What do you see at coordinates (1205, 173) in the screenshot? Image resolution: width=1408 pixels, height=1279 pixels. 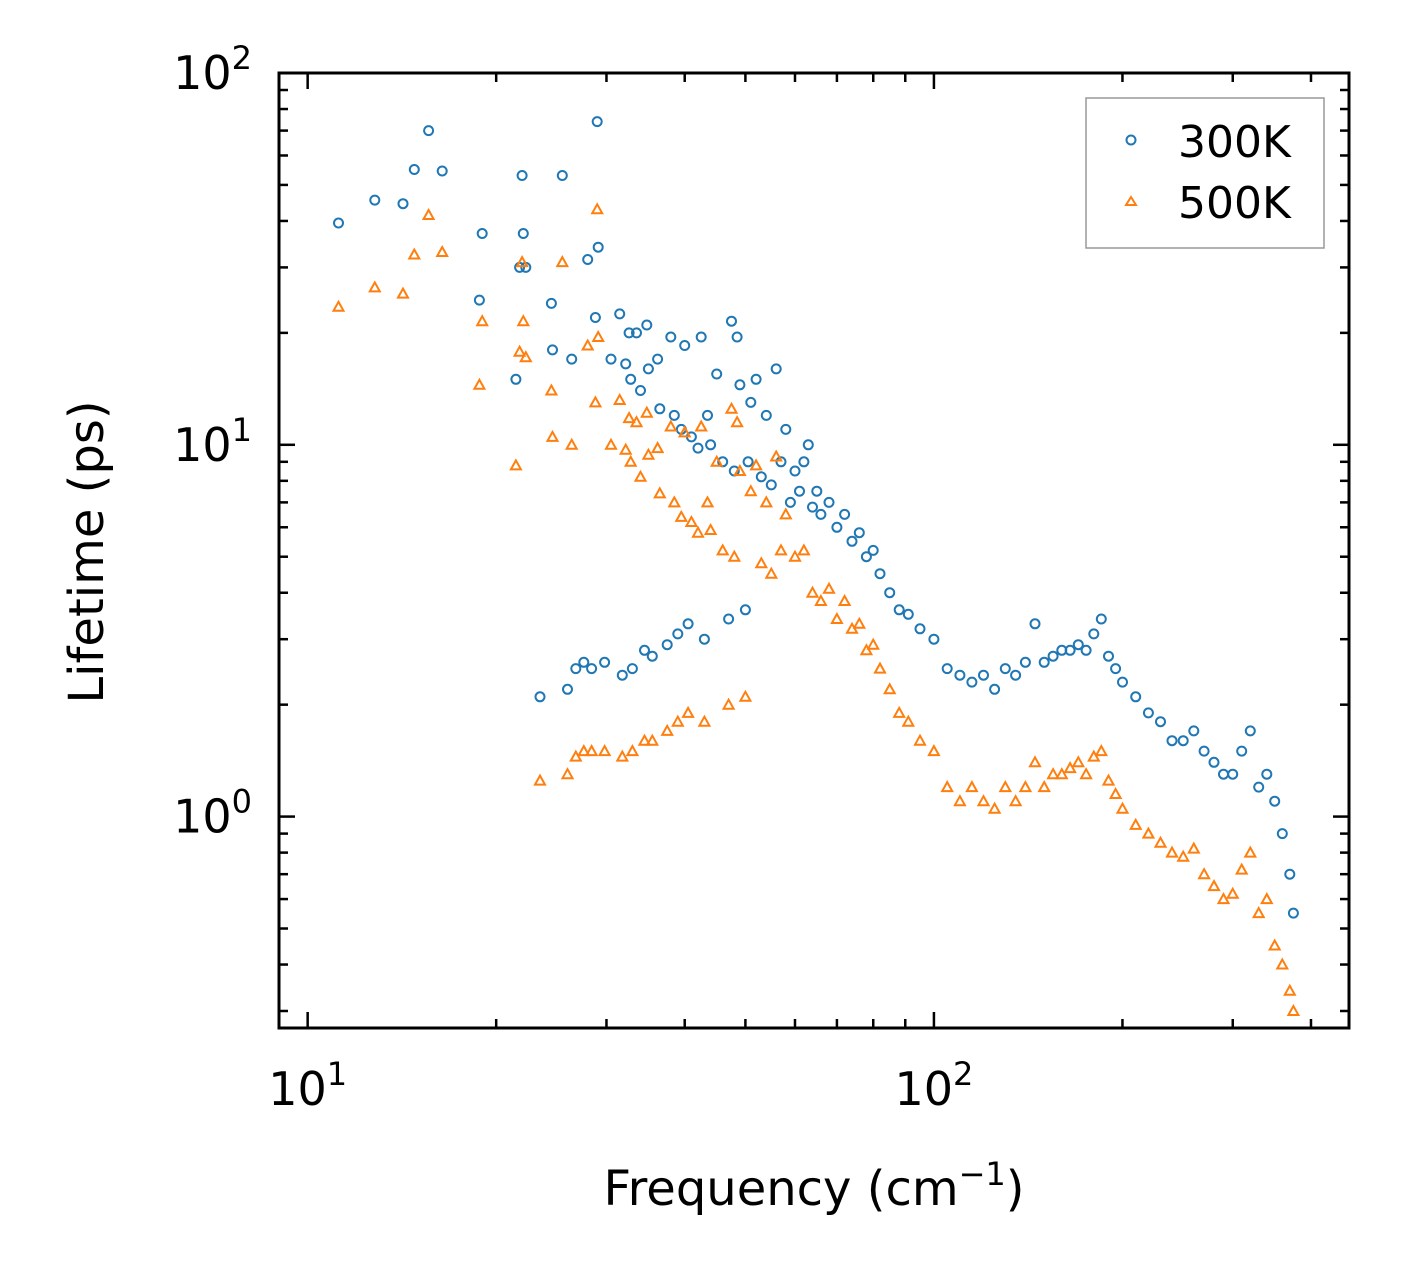 I see `legend-box` at bounding box center [1205, 173].